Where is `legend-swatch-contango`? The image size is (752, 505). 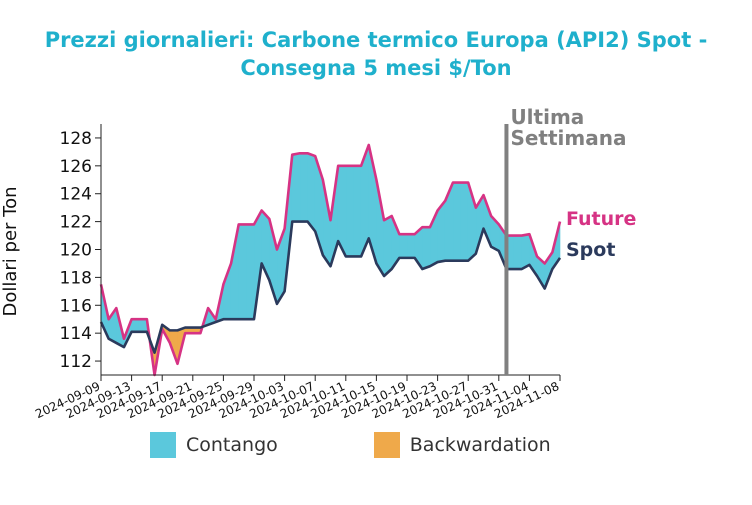 legend-swatch-contango is located at coordinates (163, 445).